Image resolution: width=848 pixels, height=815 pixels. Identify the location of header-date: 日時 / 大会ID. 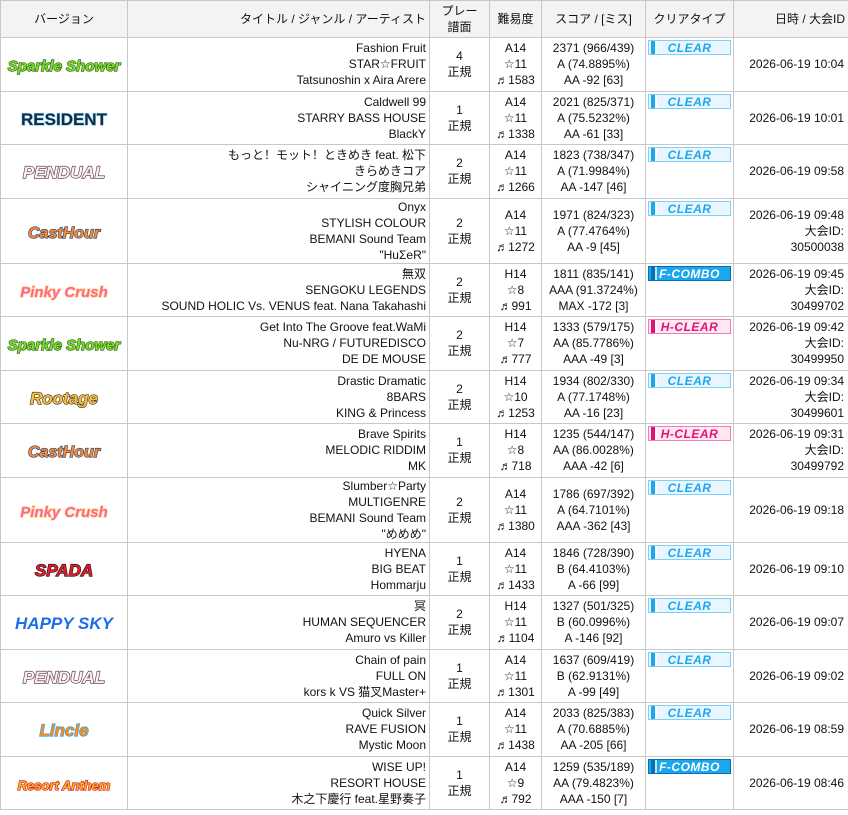
(790, 19).